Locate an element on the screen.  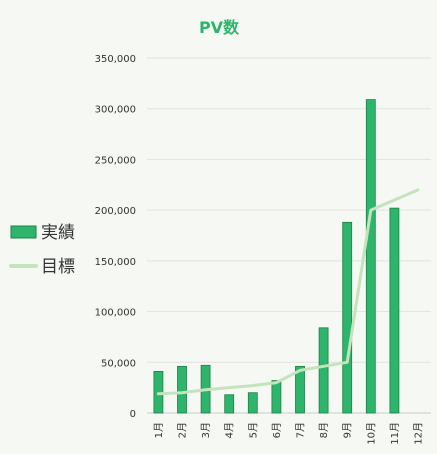
y-tick-label: 150,000 is located at coordinates (115, 262).